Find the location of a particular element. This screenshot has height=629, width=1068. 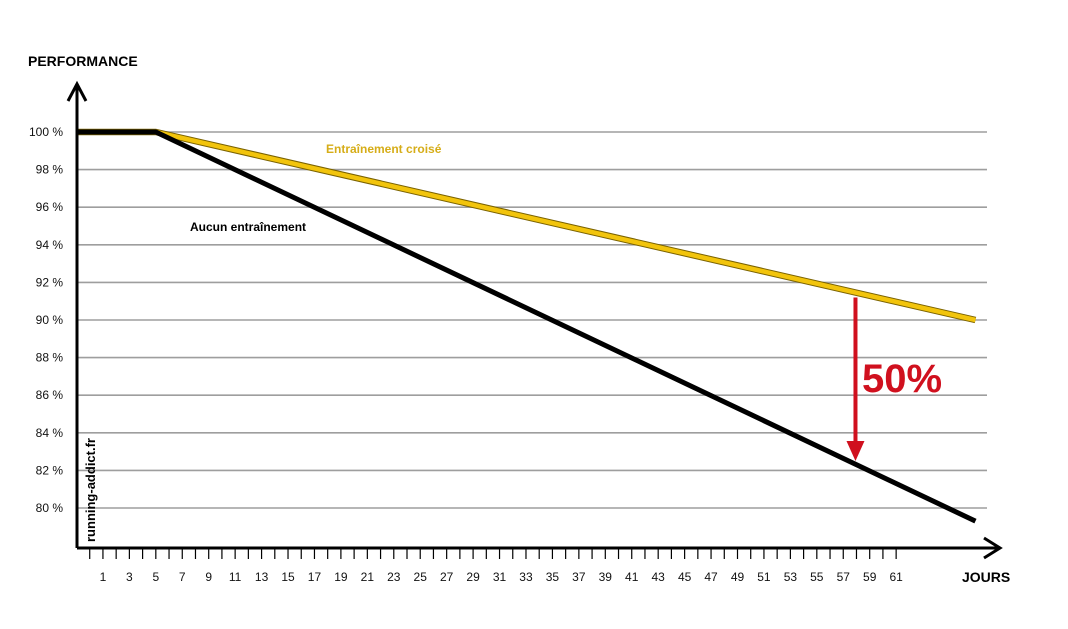

x-tick-label-29: 29 is located at coordinates (473, 577).